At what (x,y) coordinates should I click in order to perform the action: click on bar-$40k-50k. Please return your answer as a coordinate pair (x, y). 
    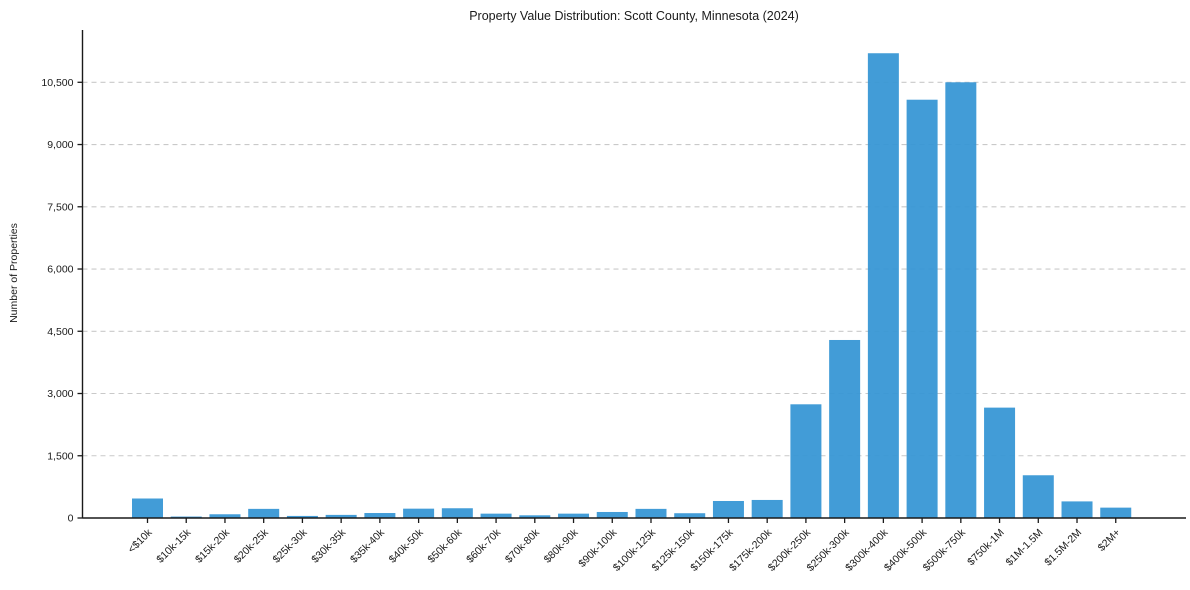
    Looking at the image, I should click on (419, 513).